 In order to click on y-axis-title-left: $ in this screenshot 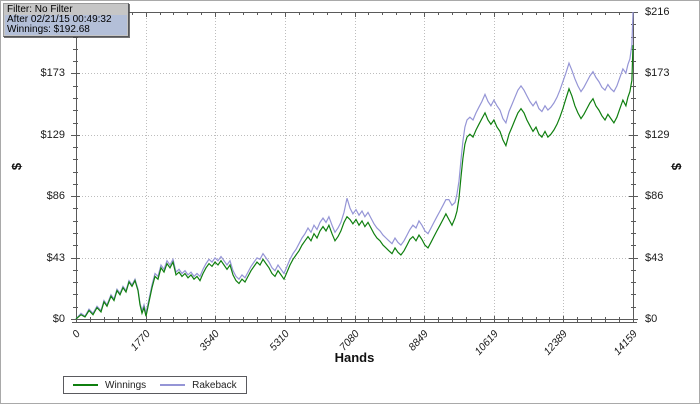, I will do `click(17, 166)`.